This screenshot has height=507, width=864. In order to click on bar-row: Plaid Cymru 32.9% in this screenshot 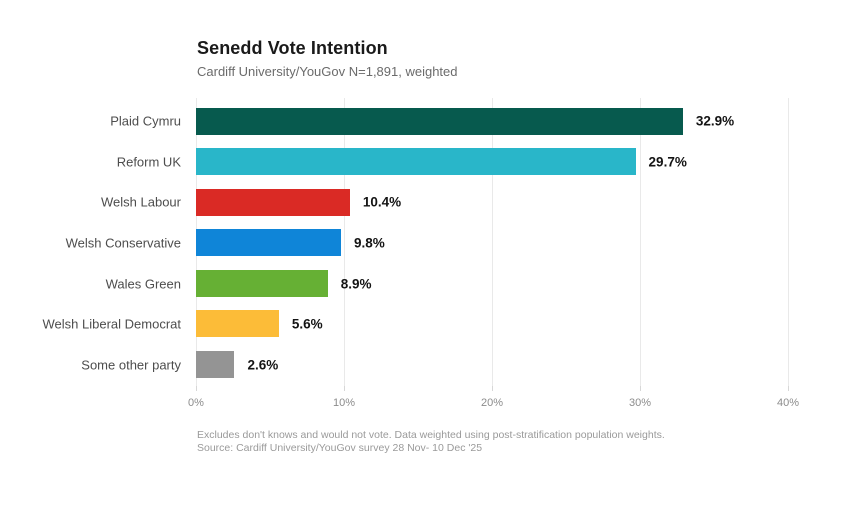, I will do `click(449, 121)`.